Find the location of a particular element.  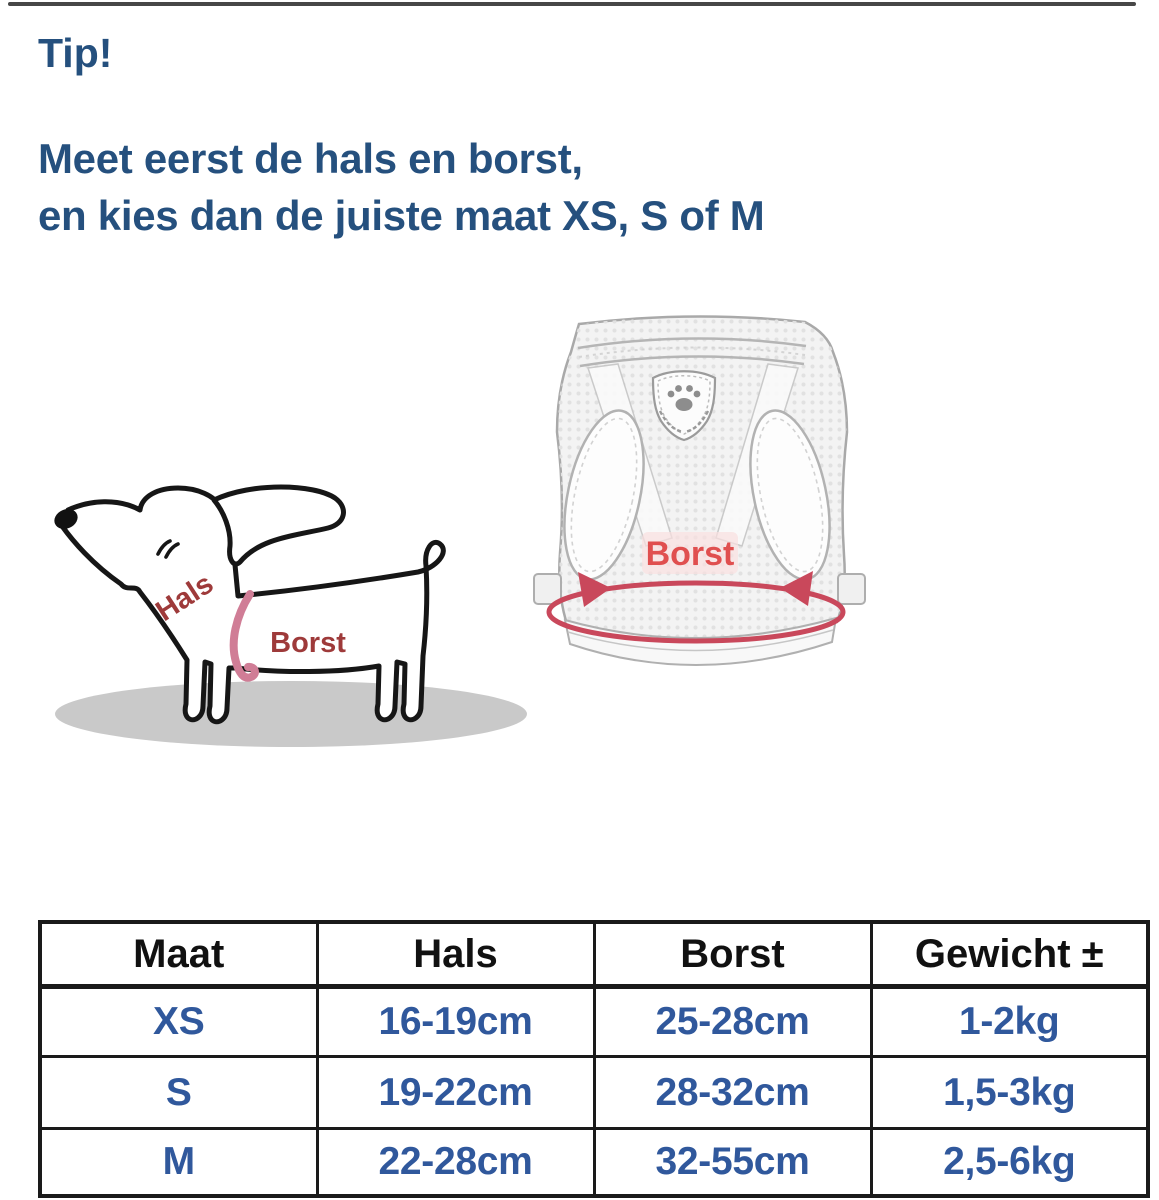

dog-shadow is located at coordinates (291, 714).